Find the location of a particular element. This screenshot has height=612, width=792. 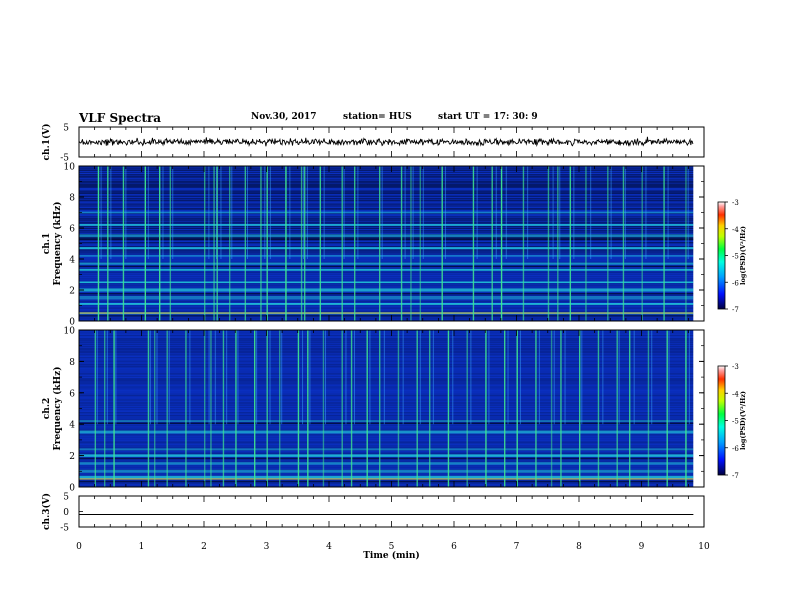

x-tick-label: 0 is located at coordinates (79, 547).